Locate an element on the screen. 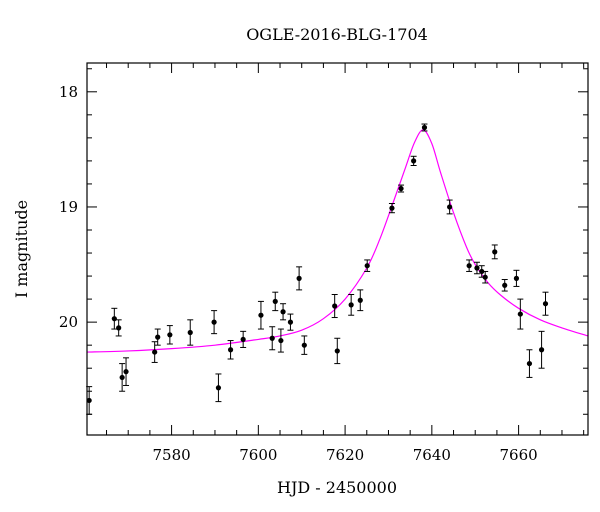 This screenshot has height=512, width=600. x-axis-label: HJD - 2450000 is located at coordinates (337, 487).